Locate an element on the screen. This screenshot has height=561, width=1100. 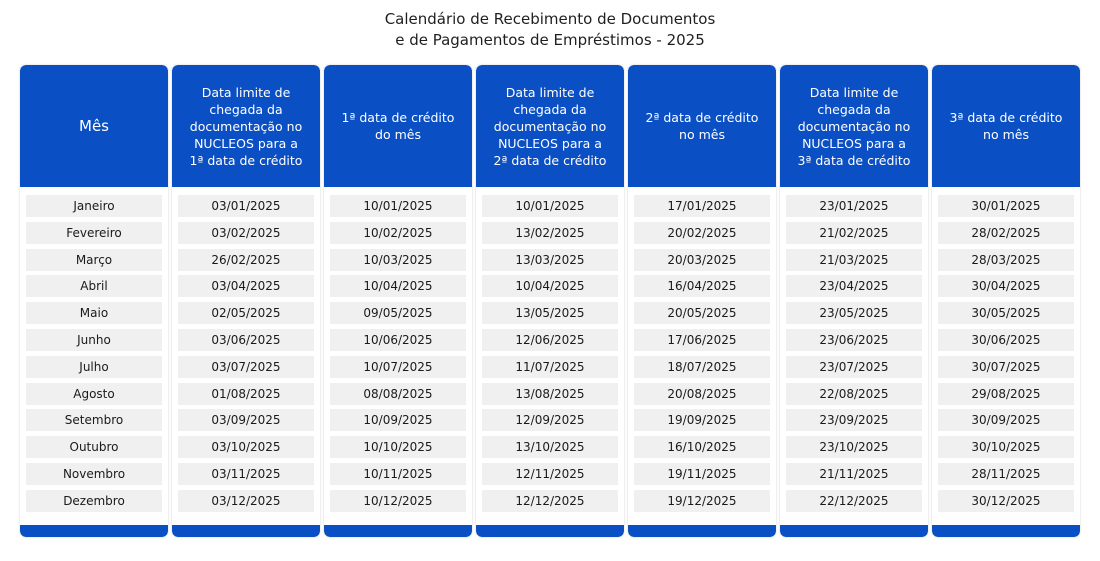
month-cell: Novembro is located at coordinates (94, 473).